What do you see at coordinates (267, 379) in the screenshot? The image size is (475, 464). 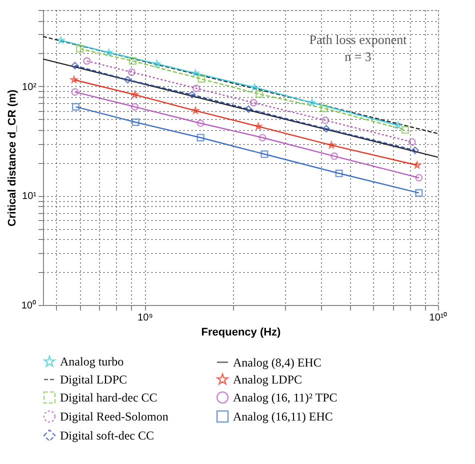 I see `legend-label: Analog LDPC` at bounding box center [267, 379].